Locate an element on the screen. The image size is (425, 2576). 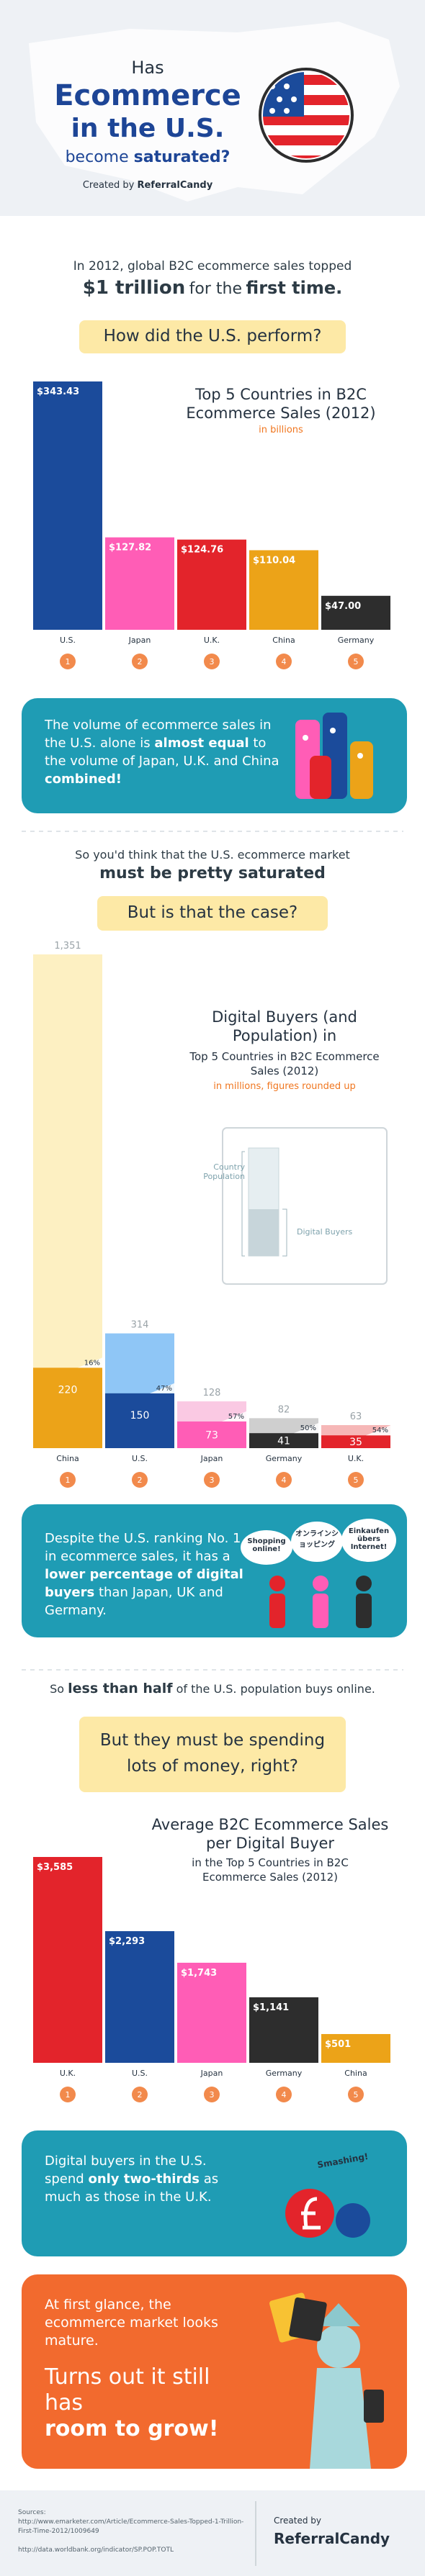
title-line: become saturated? is located at coordinates (148, 157).